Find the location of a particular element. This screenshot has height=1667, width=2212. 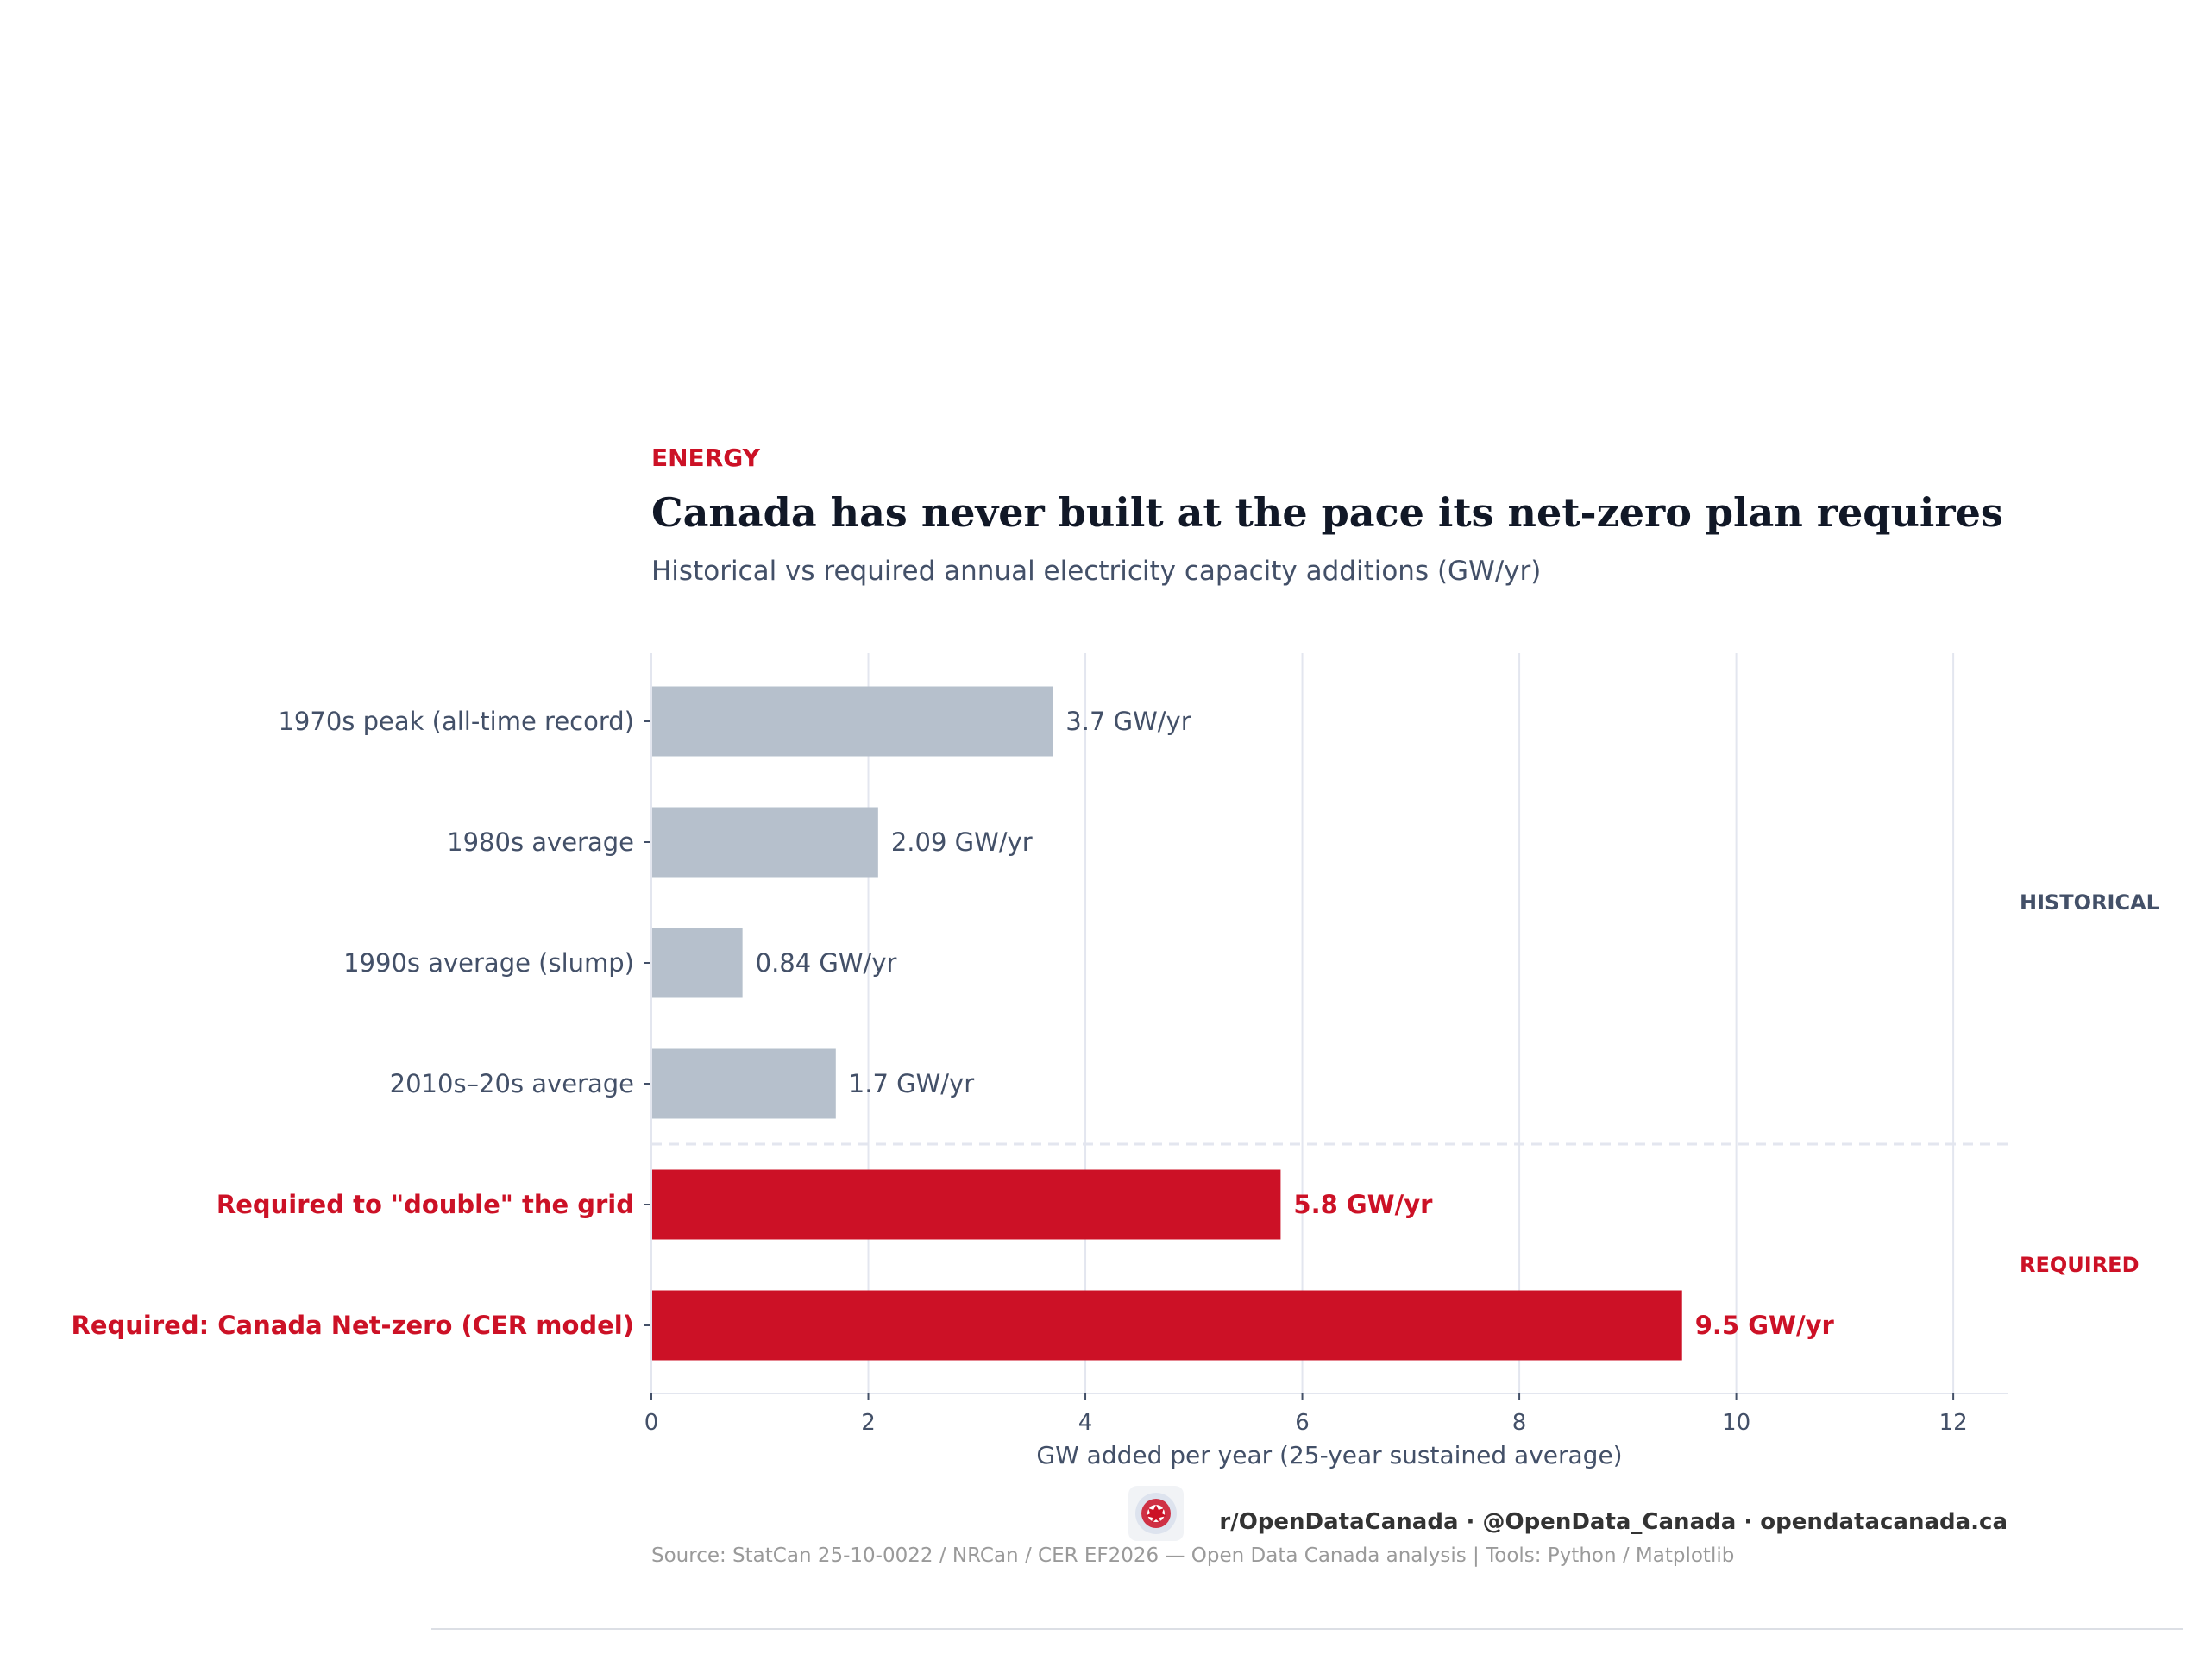

value-label: 3.7 GW/yr is located at coordinates (1128, 721).